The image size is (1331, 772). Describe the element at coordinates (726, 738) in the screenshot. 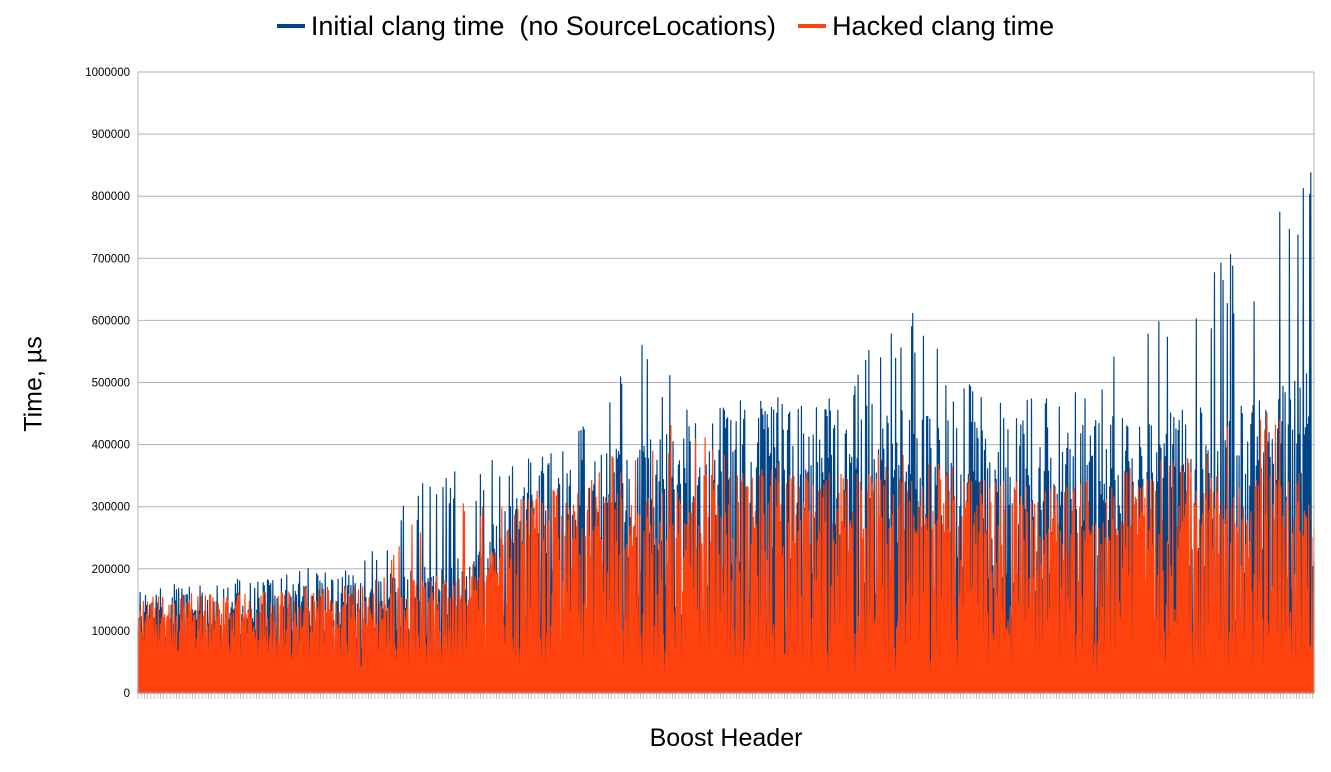

I see `x-axis-label: Boost Header` at that location.